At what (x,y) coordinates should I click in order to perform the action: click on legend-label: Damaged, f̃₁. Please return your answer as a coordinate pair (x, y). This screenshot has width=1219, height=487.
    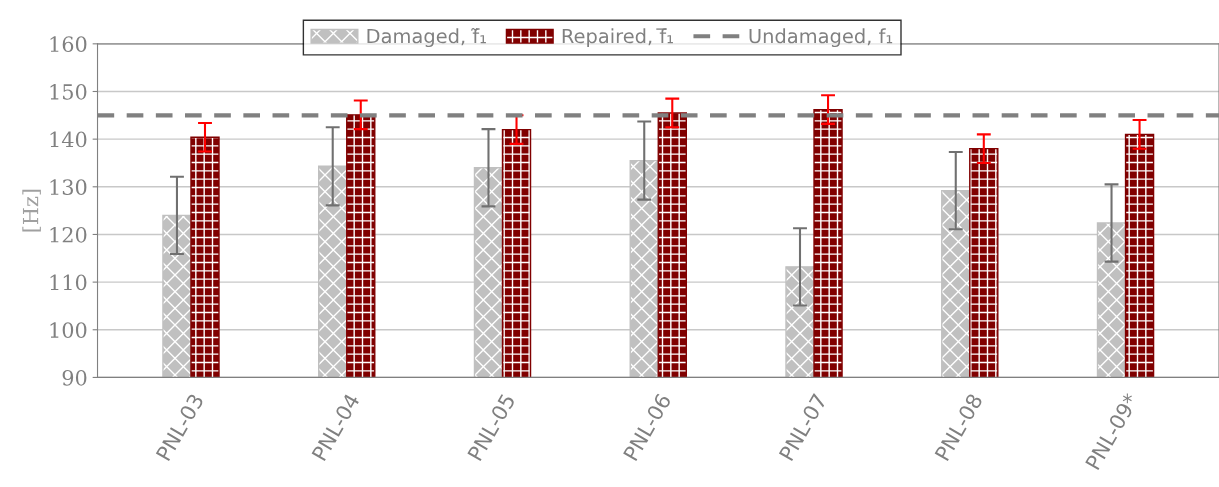
    Looking at the image, I should click on (426, 37).